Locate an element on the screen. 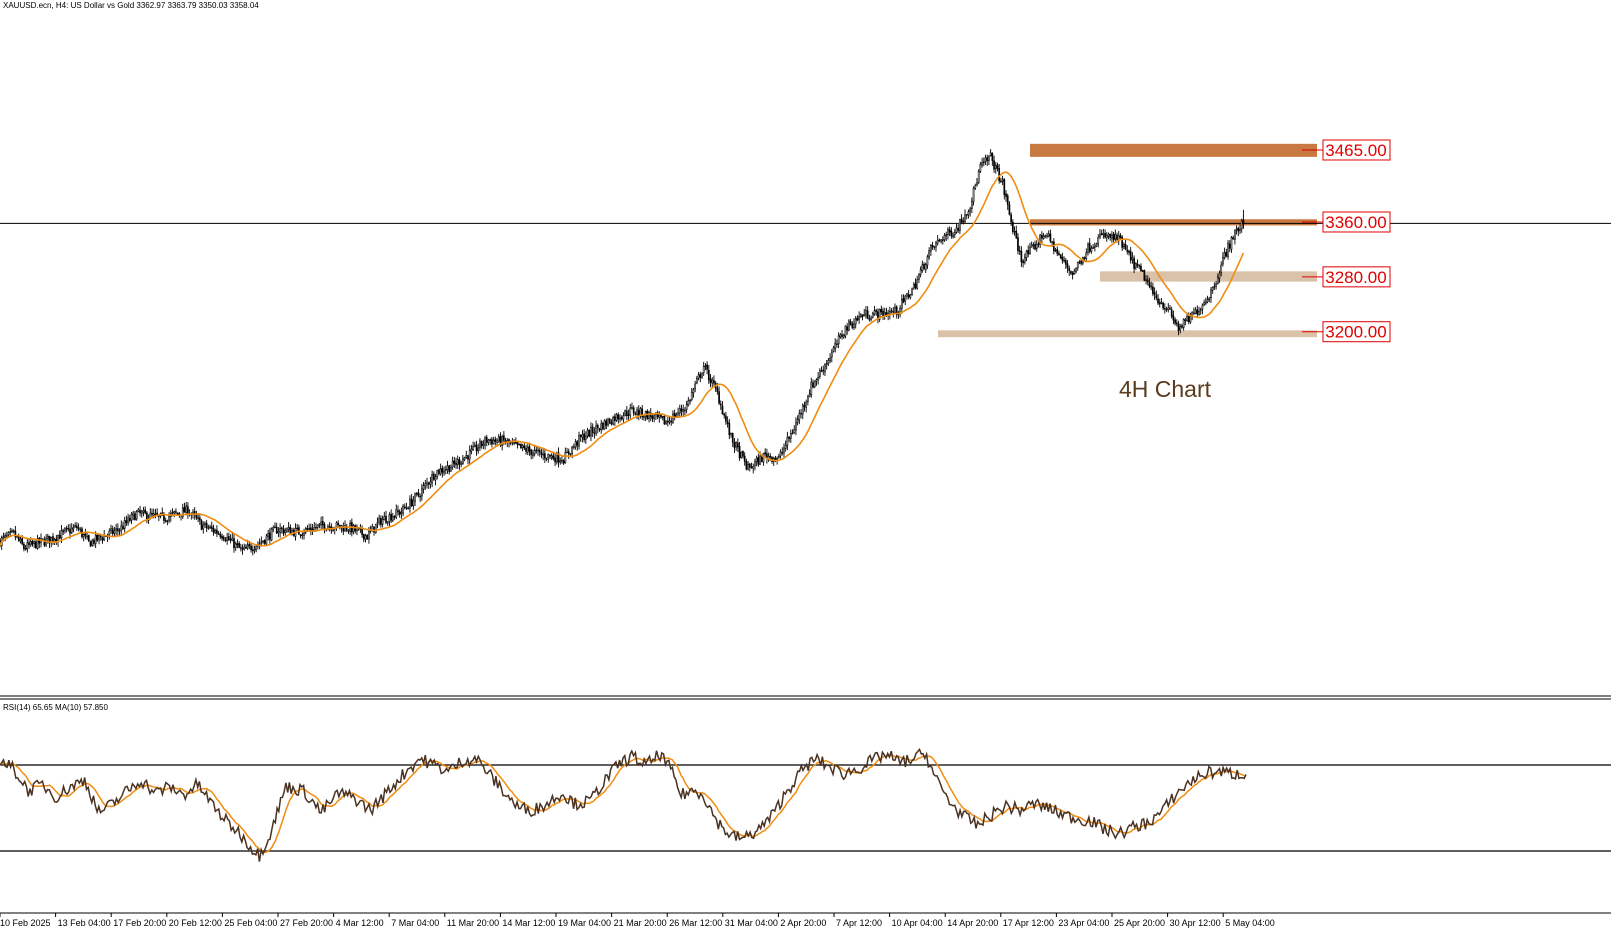  price-label-3280-00: 3280.00 is located at coordinates (1346, 277).